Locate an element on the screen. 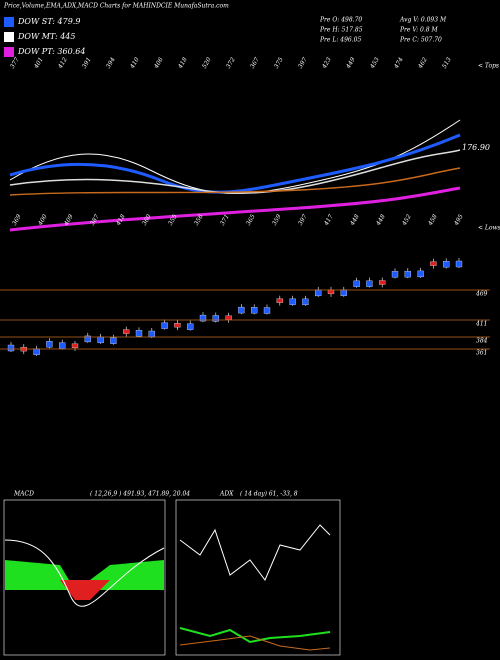 The width and height of the screenshot is (500, 660). info: Pre H: 517.85 is located at coordinates (341, 30).